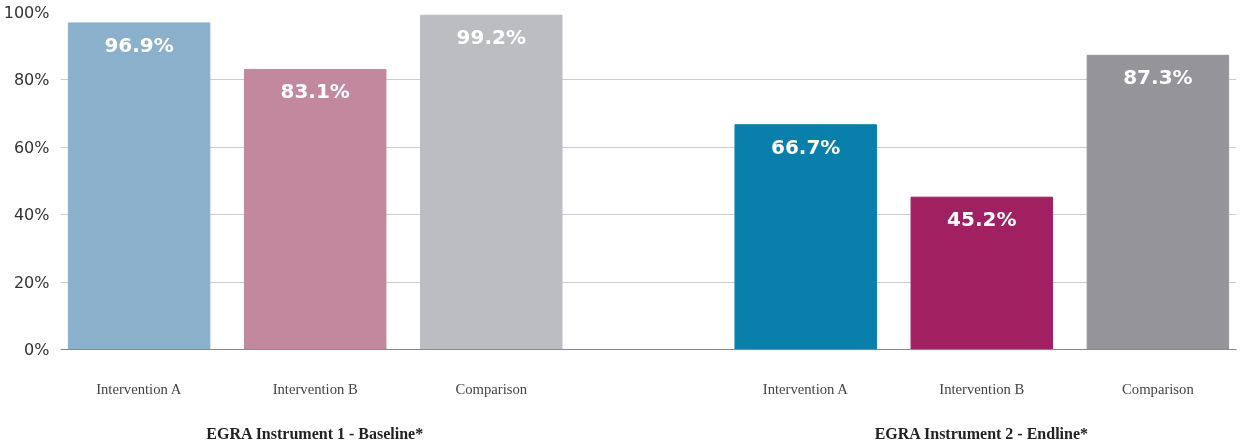 The height and width of the screenshot is (444, 1248). What do you see at coordinates (37, 349) in the screenshot?
I see `y-tick-label: 0%` at bounding box center [37, 349].